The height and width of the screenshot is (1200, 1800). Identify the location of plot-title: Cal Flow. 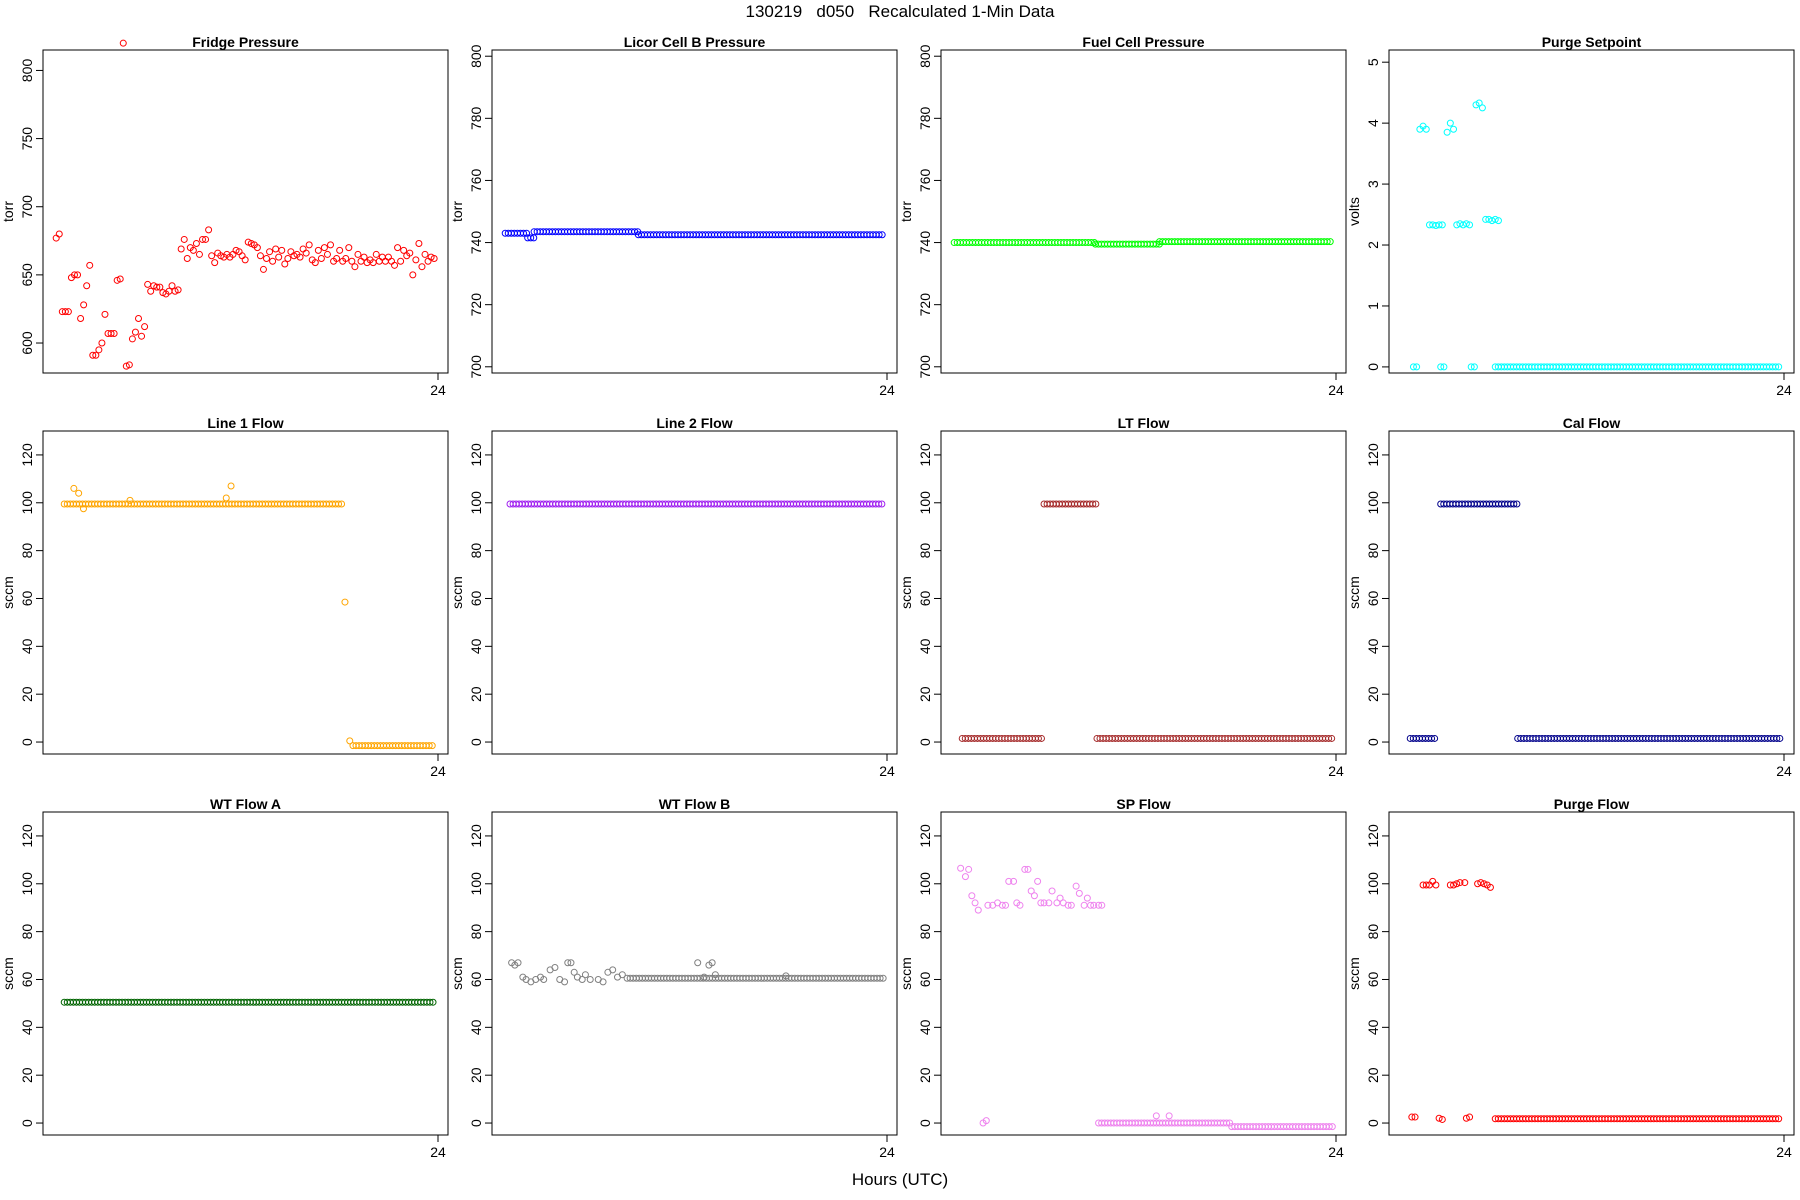
(1592, 423).